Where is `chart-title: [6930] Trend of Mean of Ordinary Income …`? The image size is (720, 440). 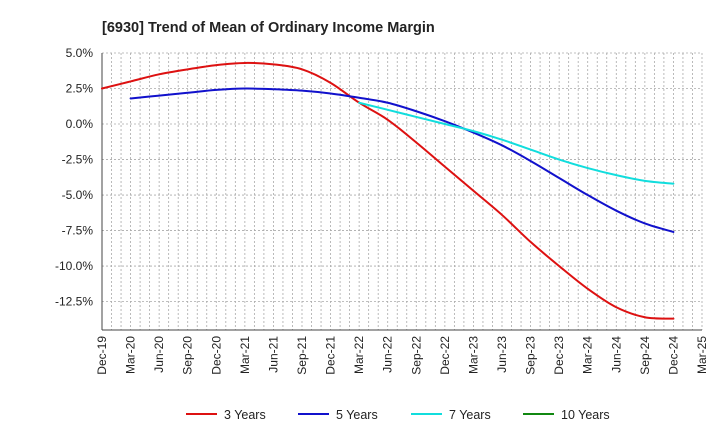
chart-title: [6930] Trend of Mean of Ordinary Income … is located at coordinates (268, 28).